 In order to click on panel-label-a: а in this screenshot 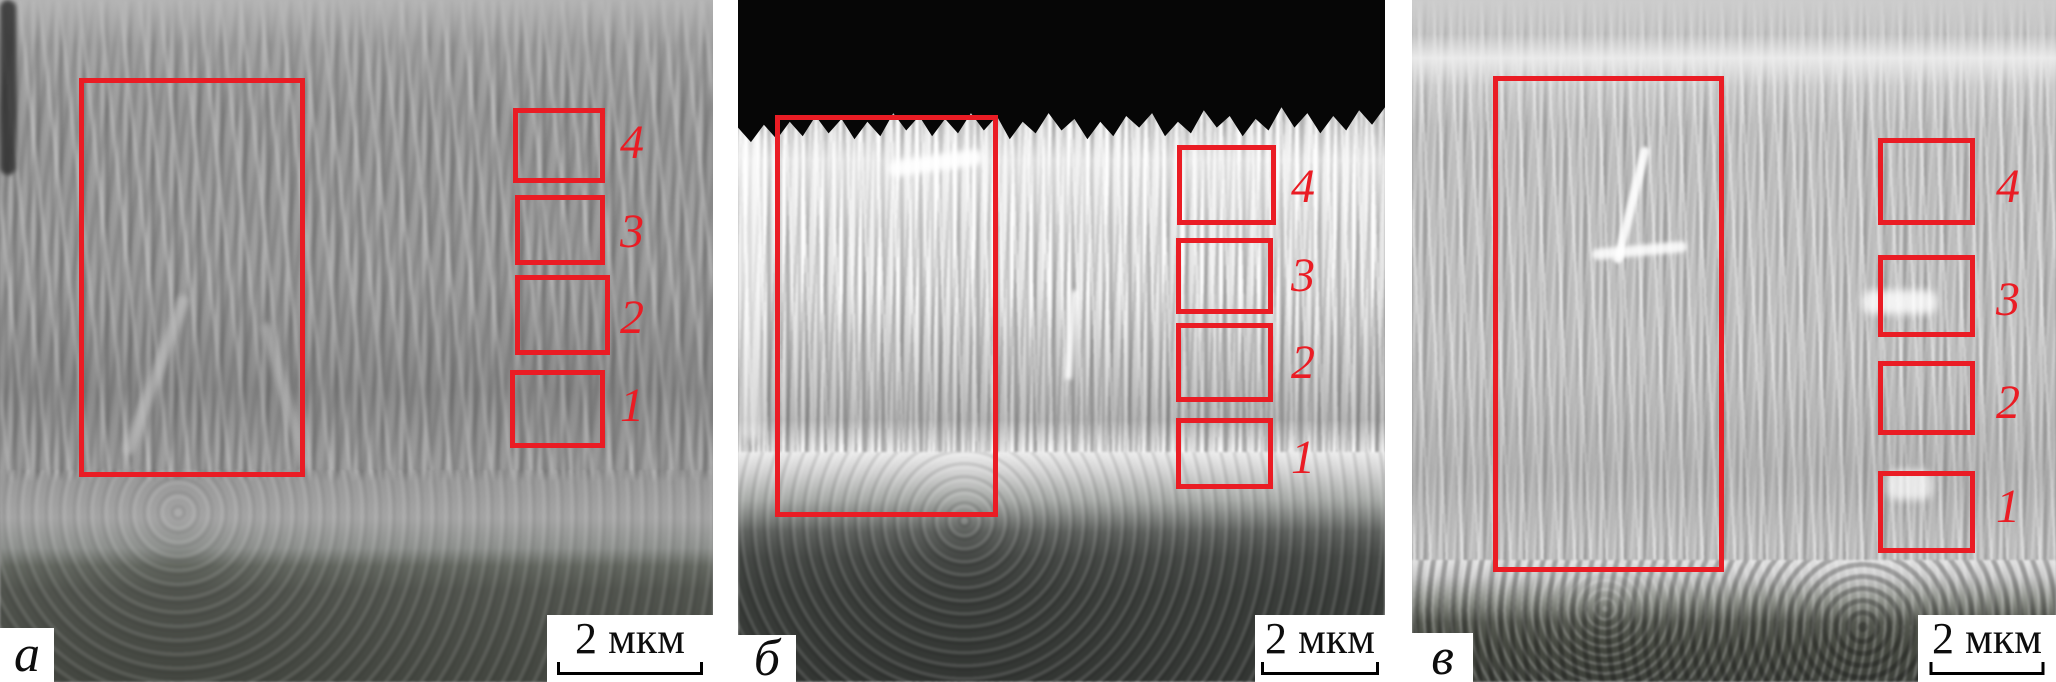, I will do `click(27, 655)`.